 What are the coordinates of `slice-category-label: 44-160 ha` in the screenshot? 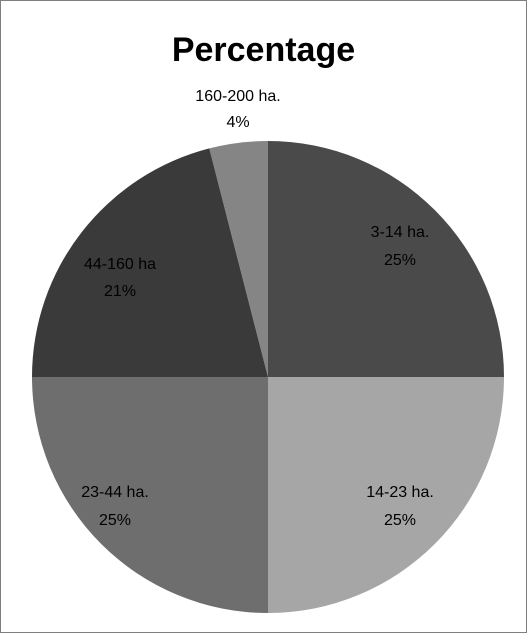 It's located at (120, 264).